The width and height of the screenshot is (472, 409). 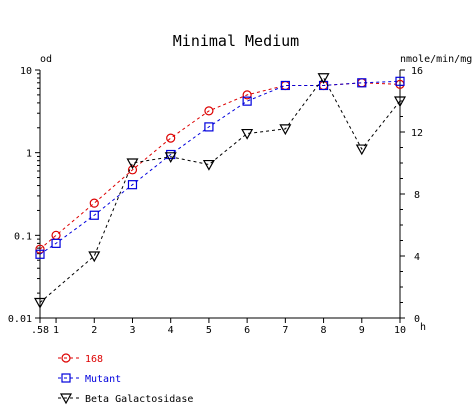 I want to click on y-right-tick-label: 0, so click(x=417, y=319).